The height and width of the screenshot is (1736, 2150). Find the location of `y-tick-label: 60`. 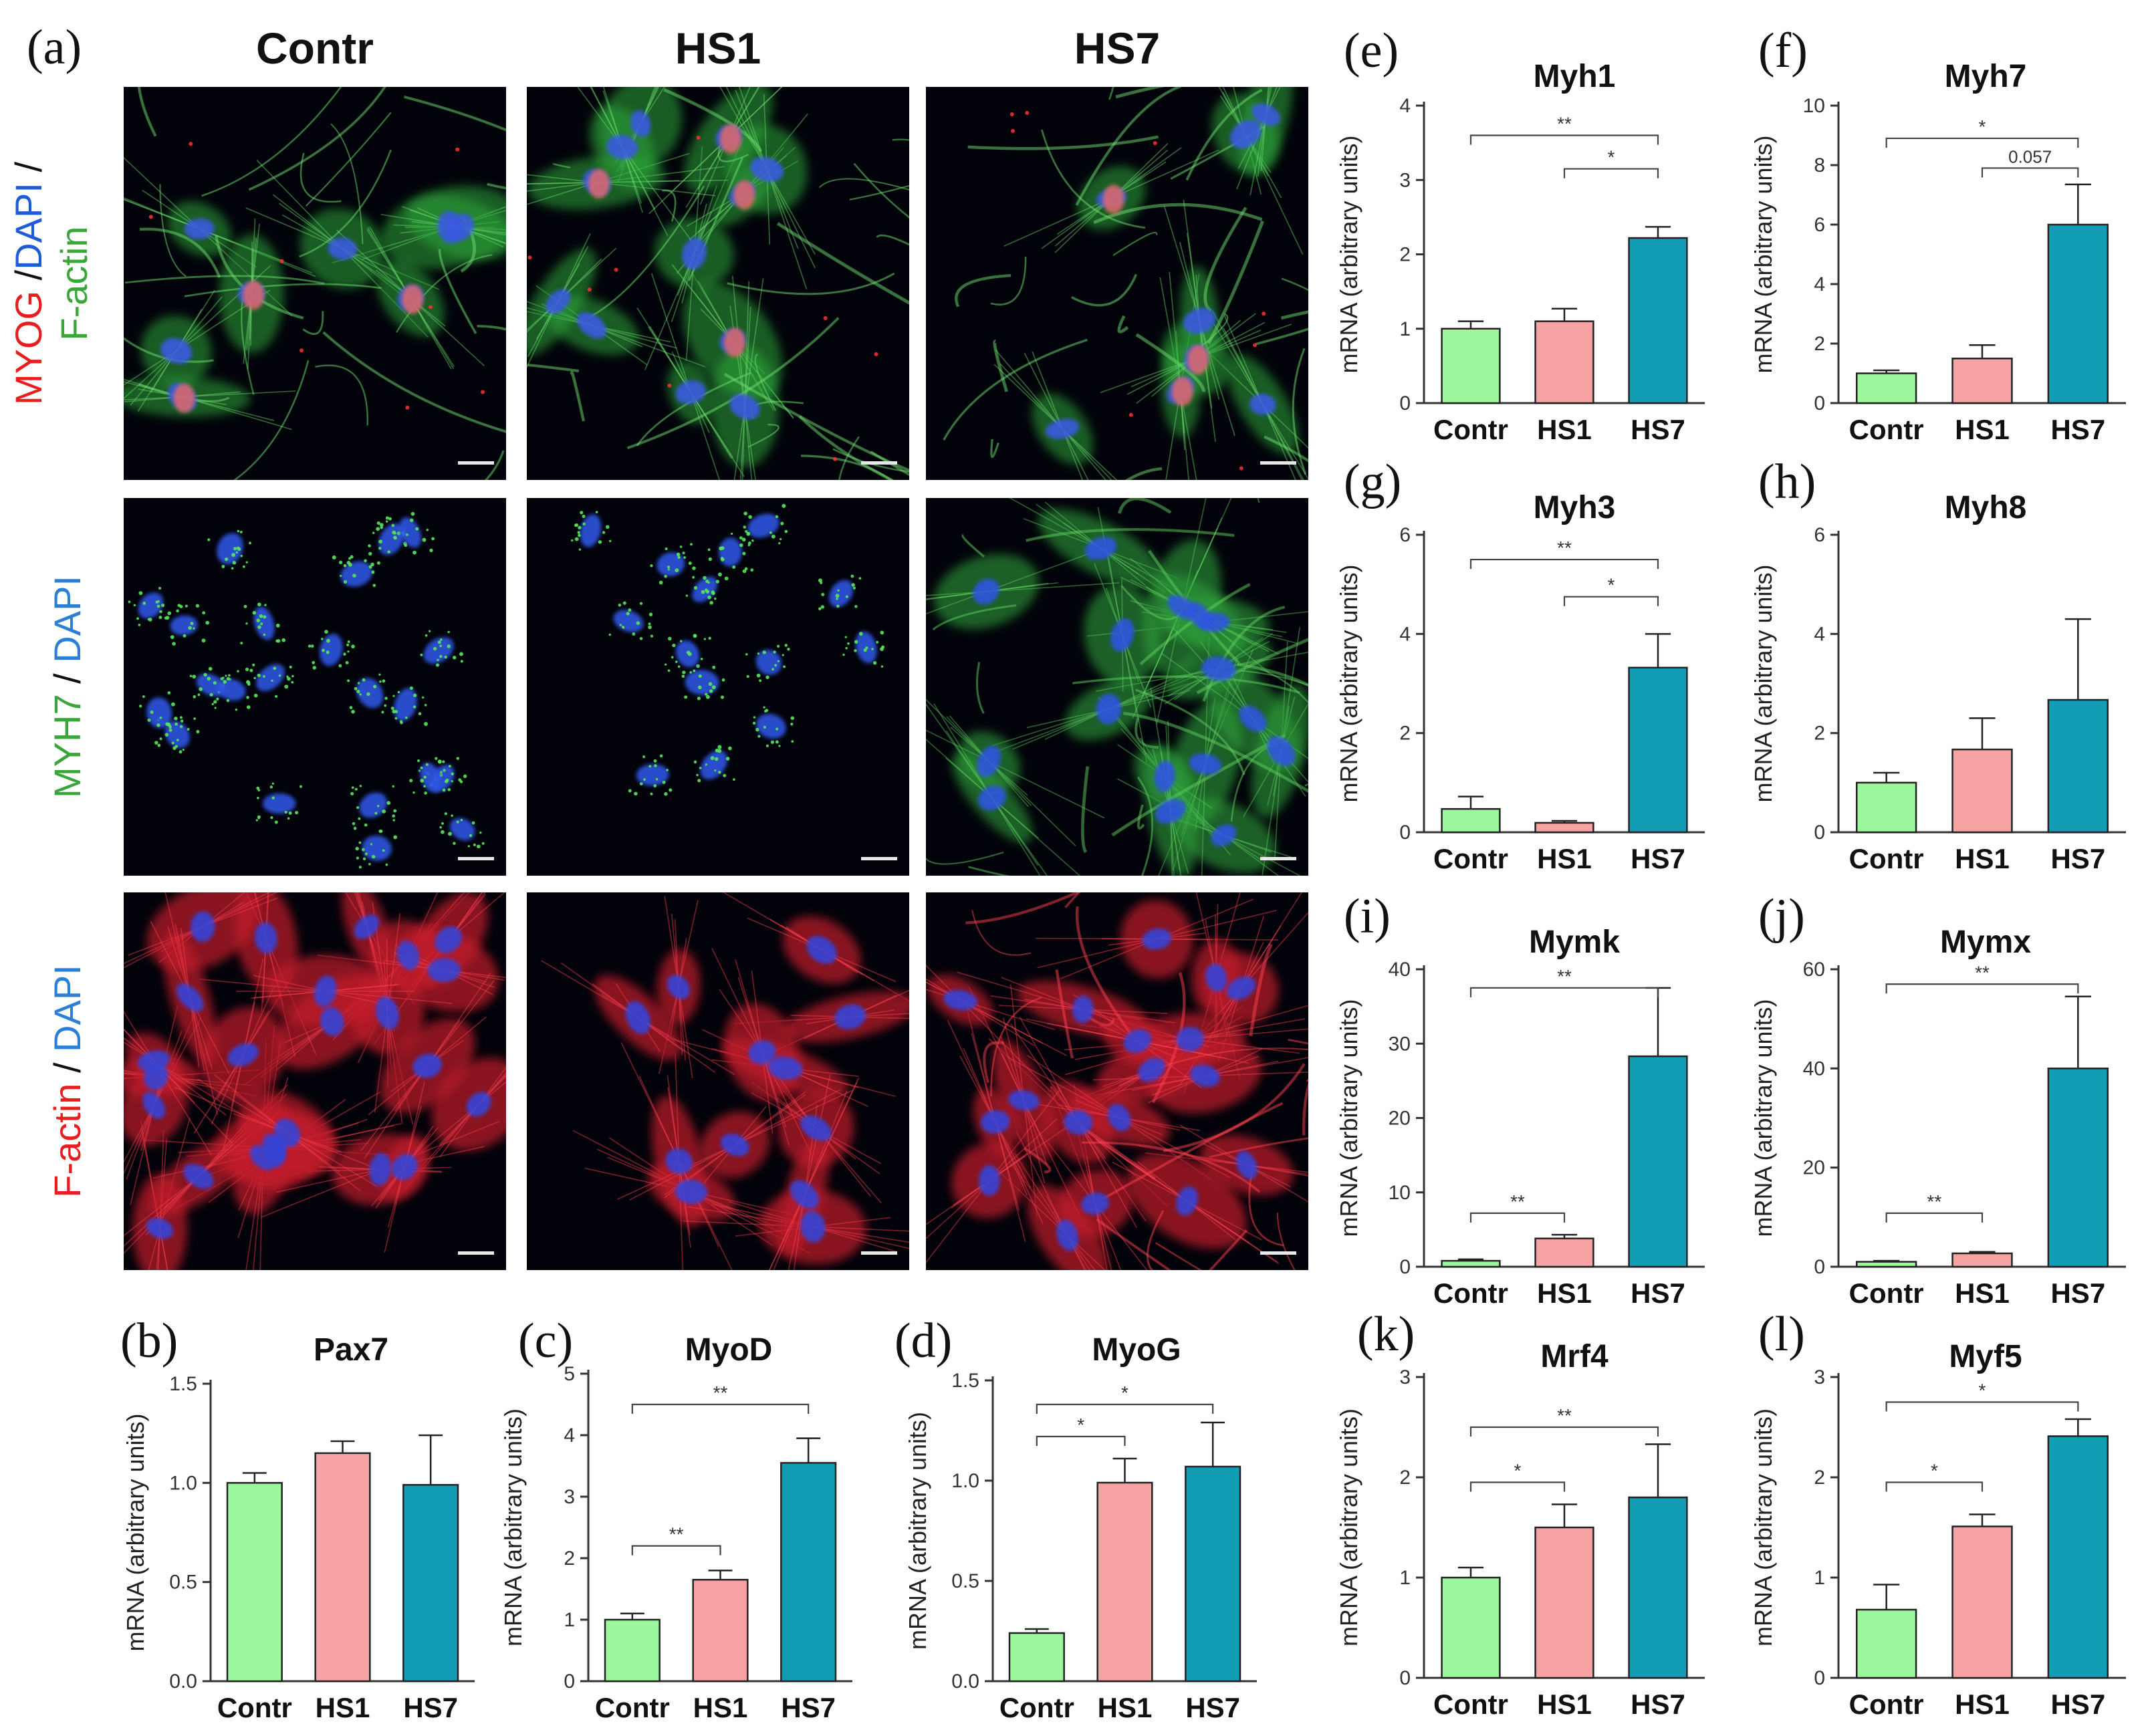

y-tick-label: 60 is located at coordinates (1814, 970).